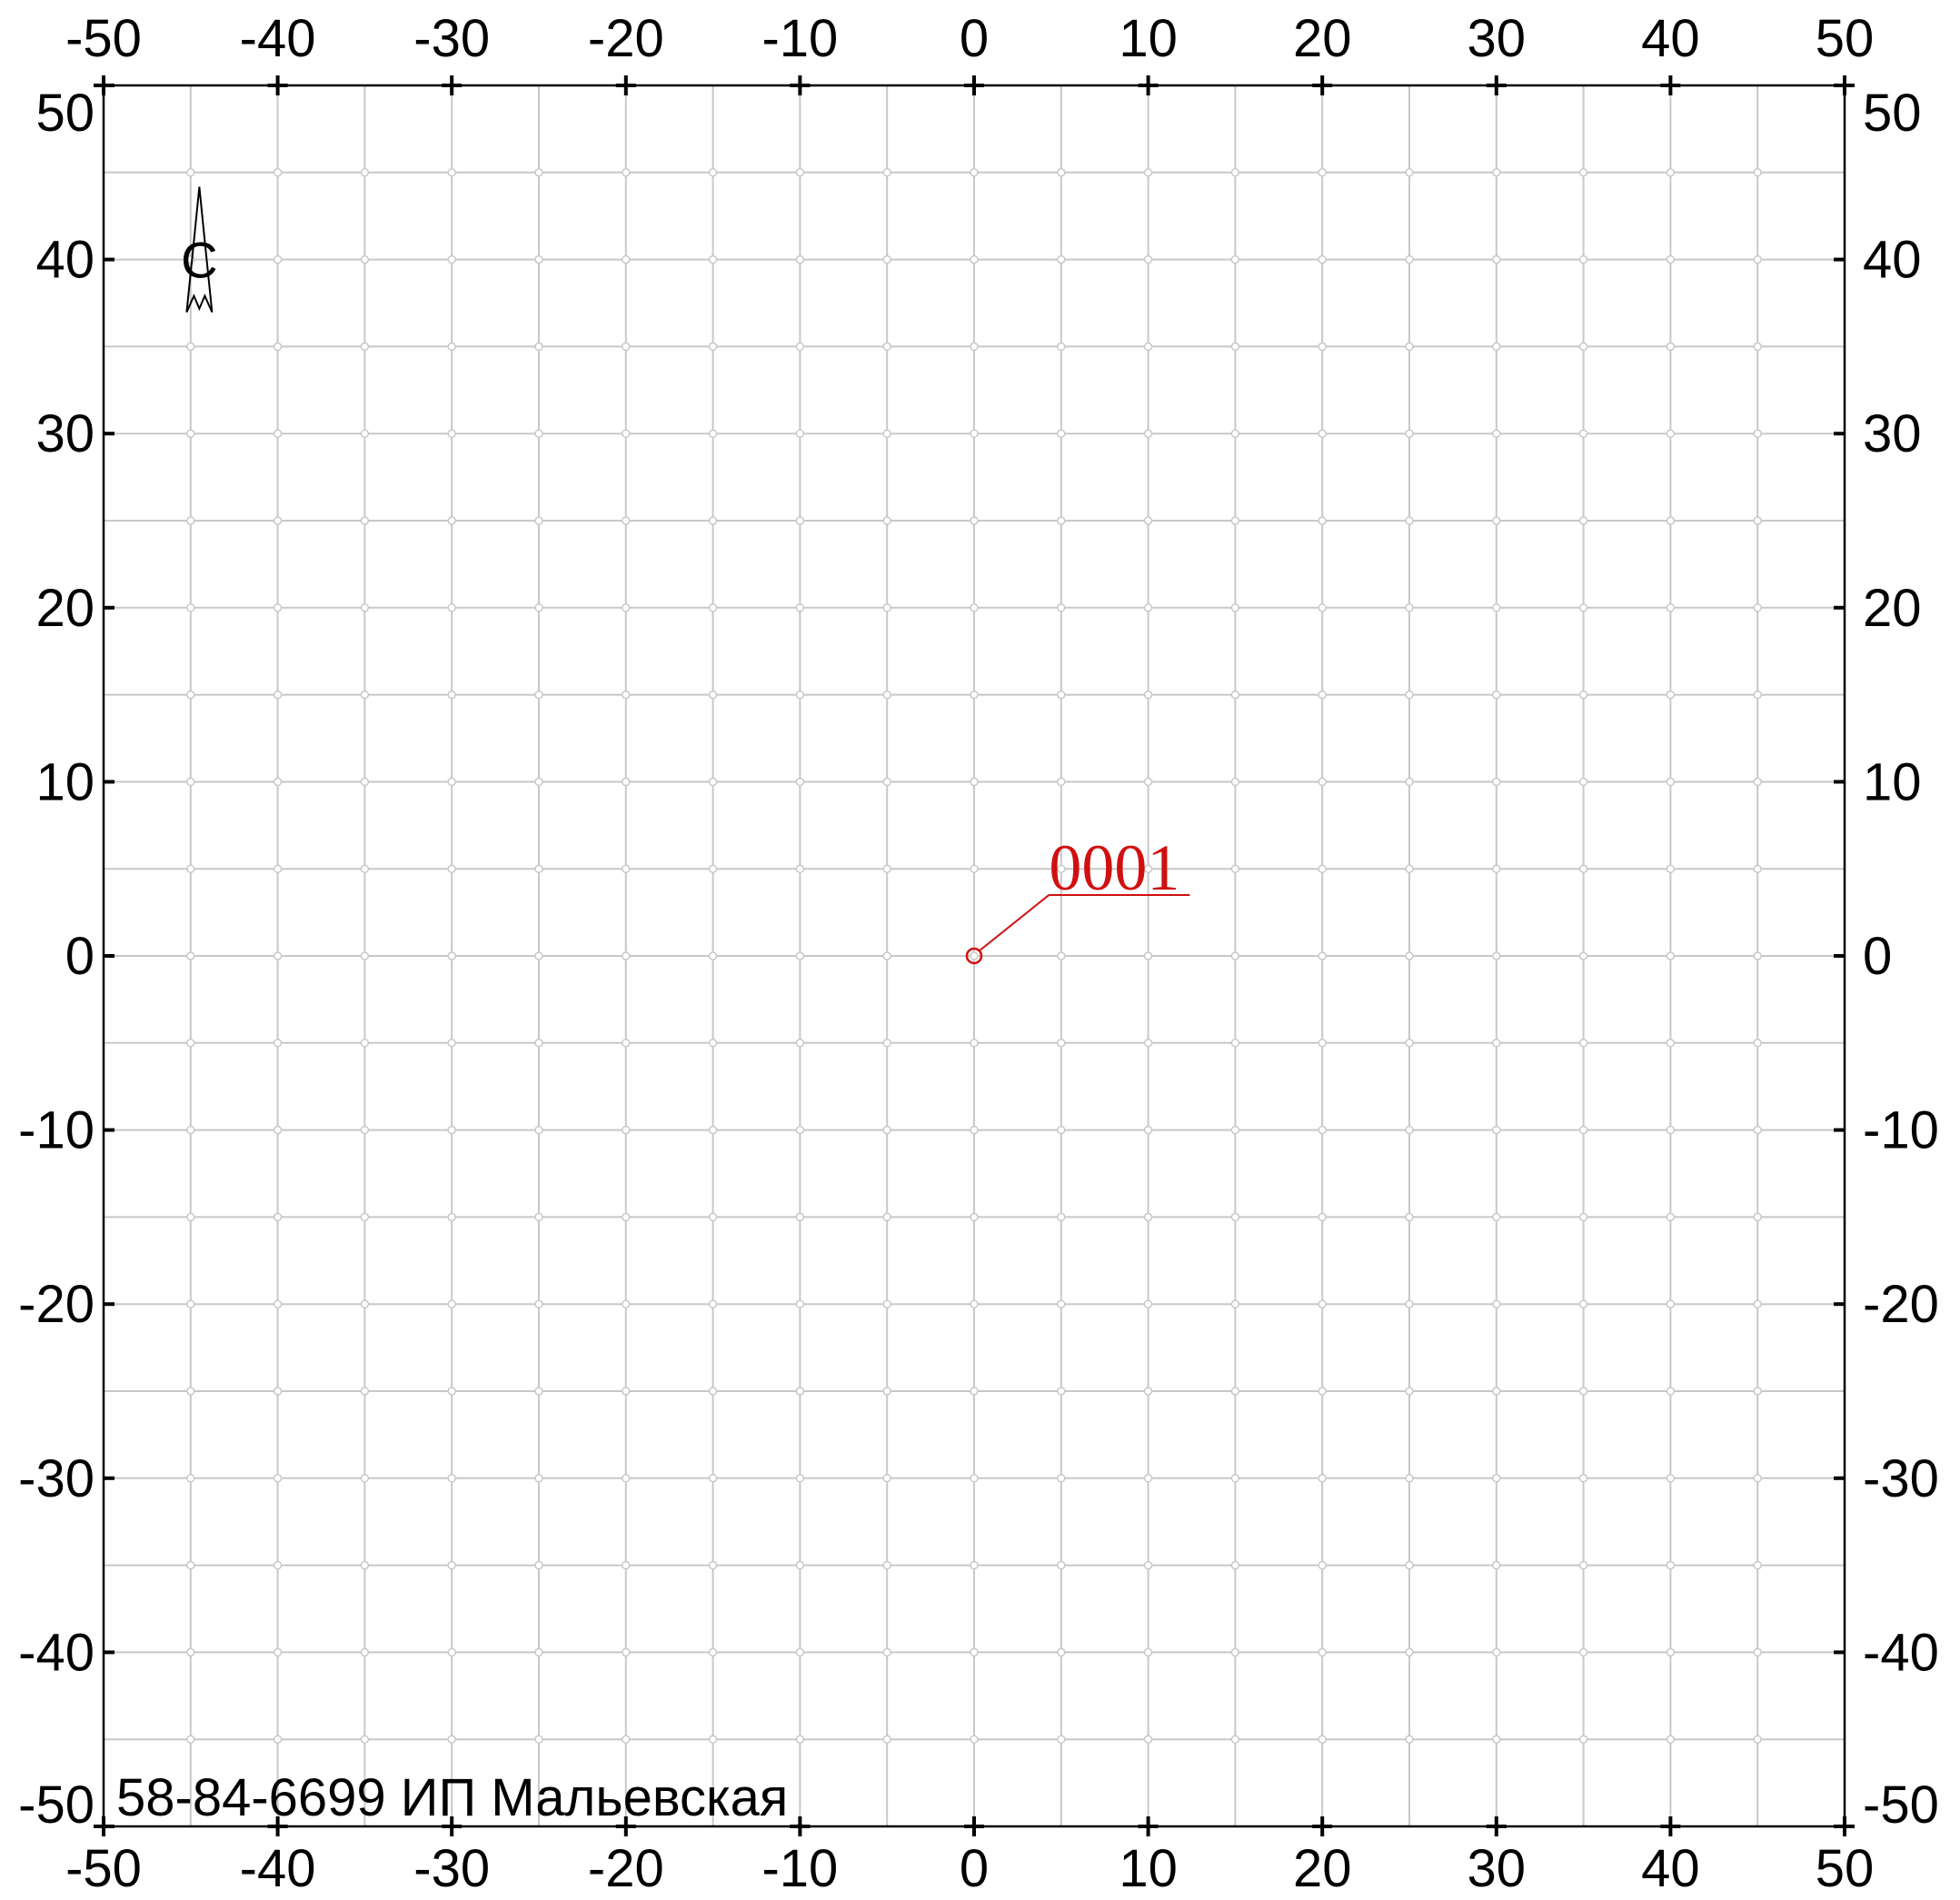 Image resolution: width=1960 pixels, height=1900 pixels. I want to click on x-tick-label-bottom: 30, so click(1497, 1868).